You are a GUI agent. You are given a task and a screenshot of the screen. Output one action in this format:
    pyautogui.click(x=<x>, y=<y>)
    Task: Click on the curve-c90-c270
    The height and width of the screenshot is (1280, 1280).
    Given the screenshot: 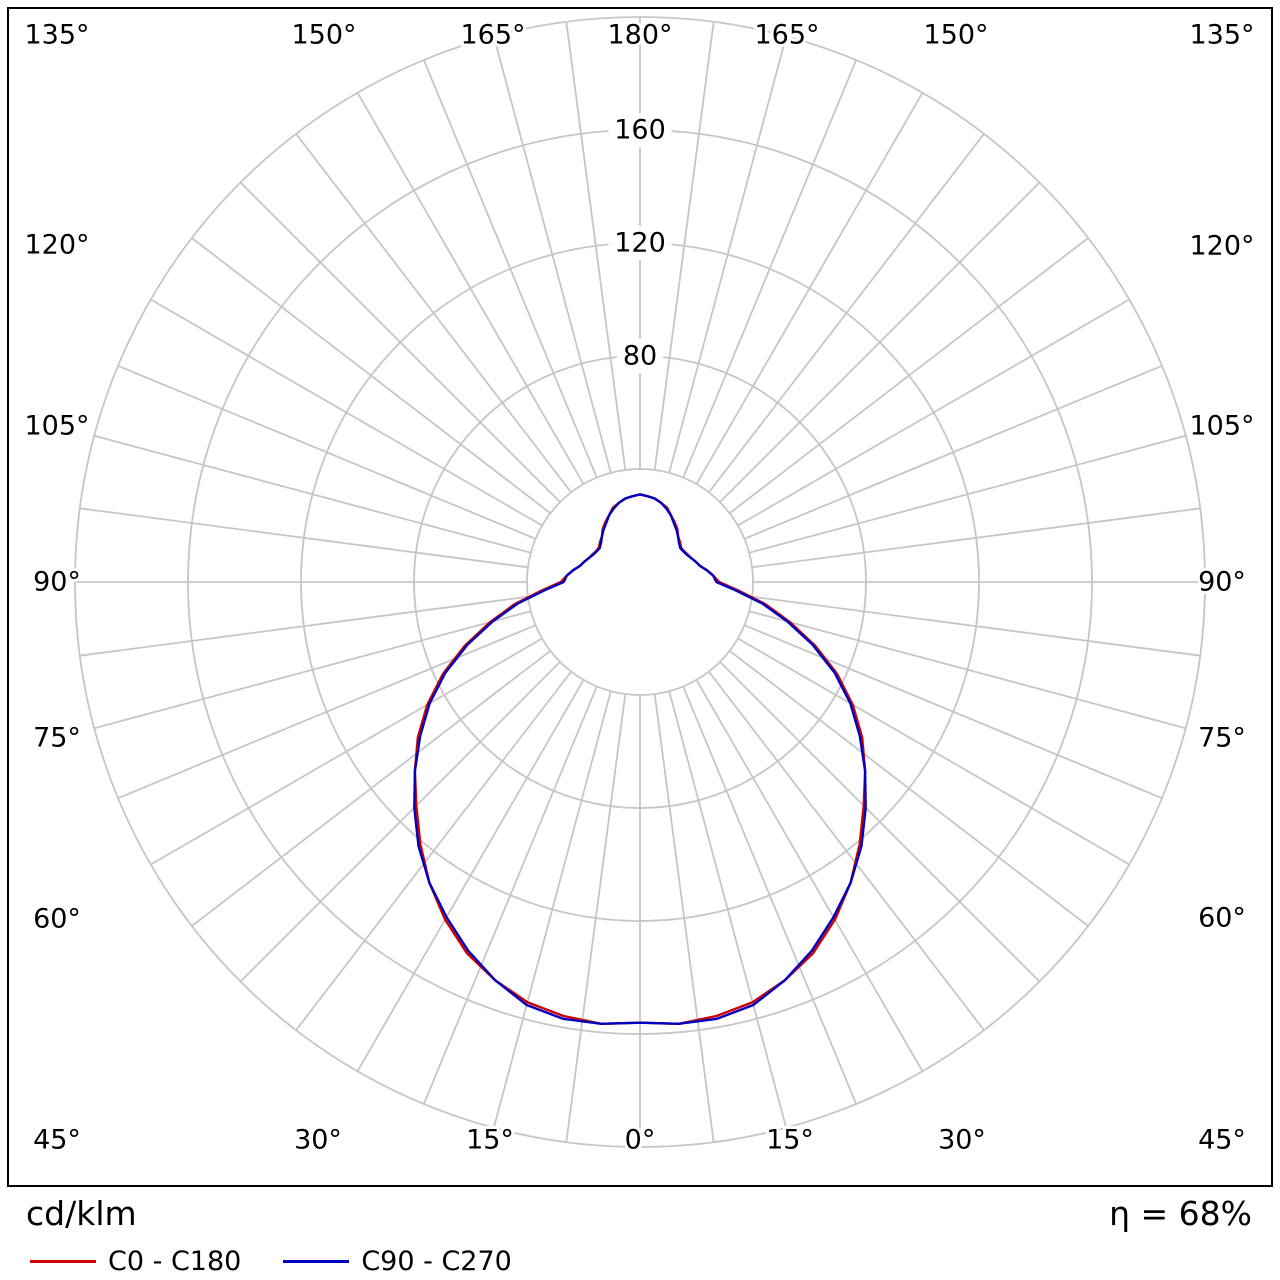 What is the action you would take?
    pyautogui.click(x=640, y=759)
    